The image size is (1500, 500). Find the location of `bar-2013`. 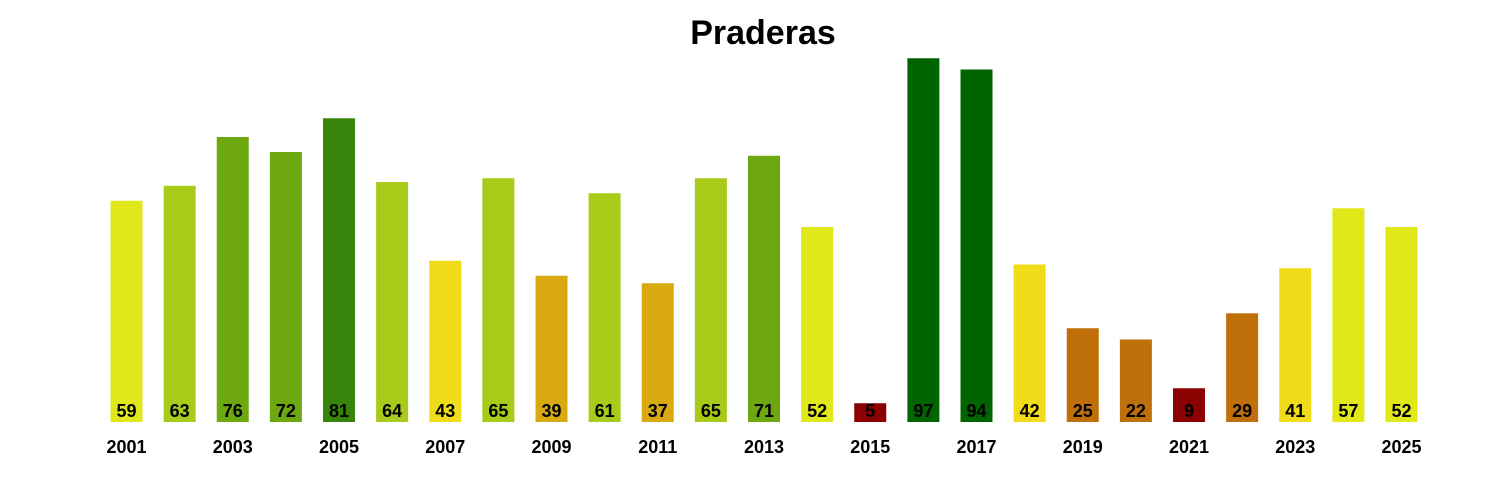

bar-2013 is located at coordinates (764, 288).